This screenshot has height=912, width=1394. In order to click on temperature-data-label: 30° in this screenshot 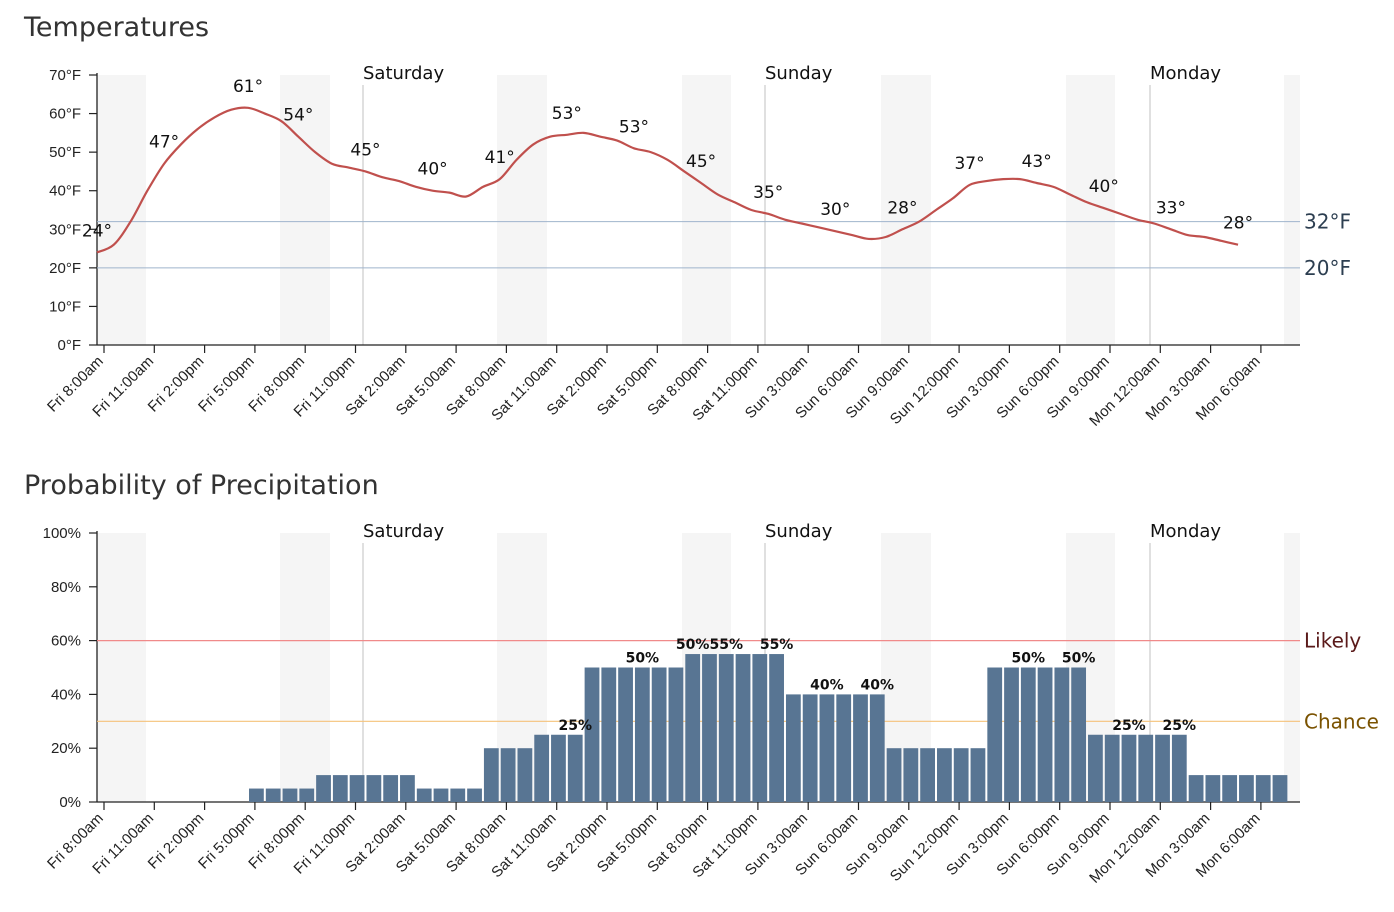, I will do `click(835, 210)`.